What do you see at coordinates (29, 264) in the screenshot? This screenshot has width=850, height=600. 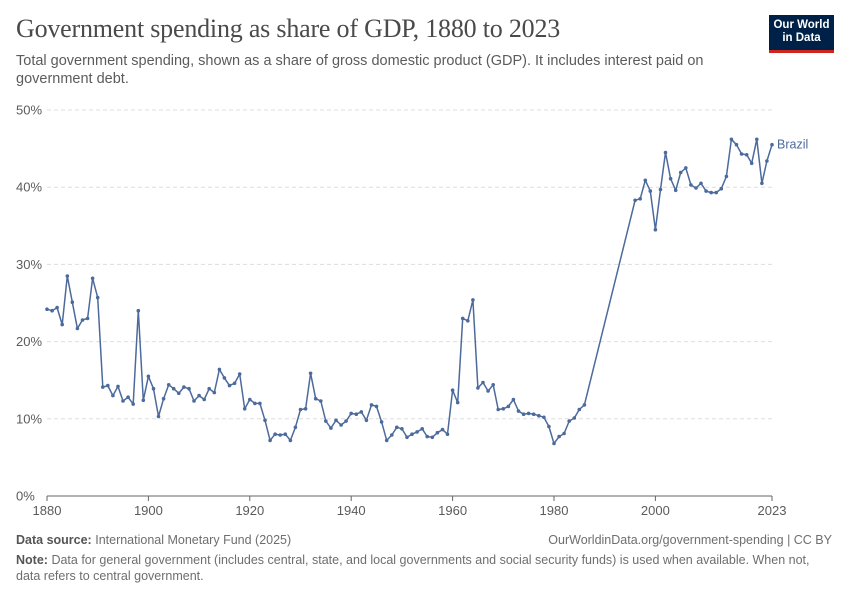 I see `y-tick-label: 30%` at bounding box center [29, 264].